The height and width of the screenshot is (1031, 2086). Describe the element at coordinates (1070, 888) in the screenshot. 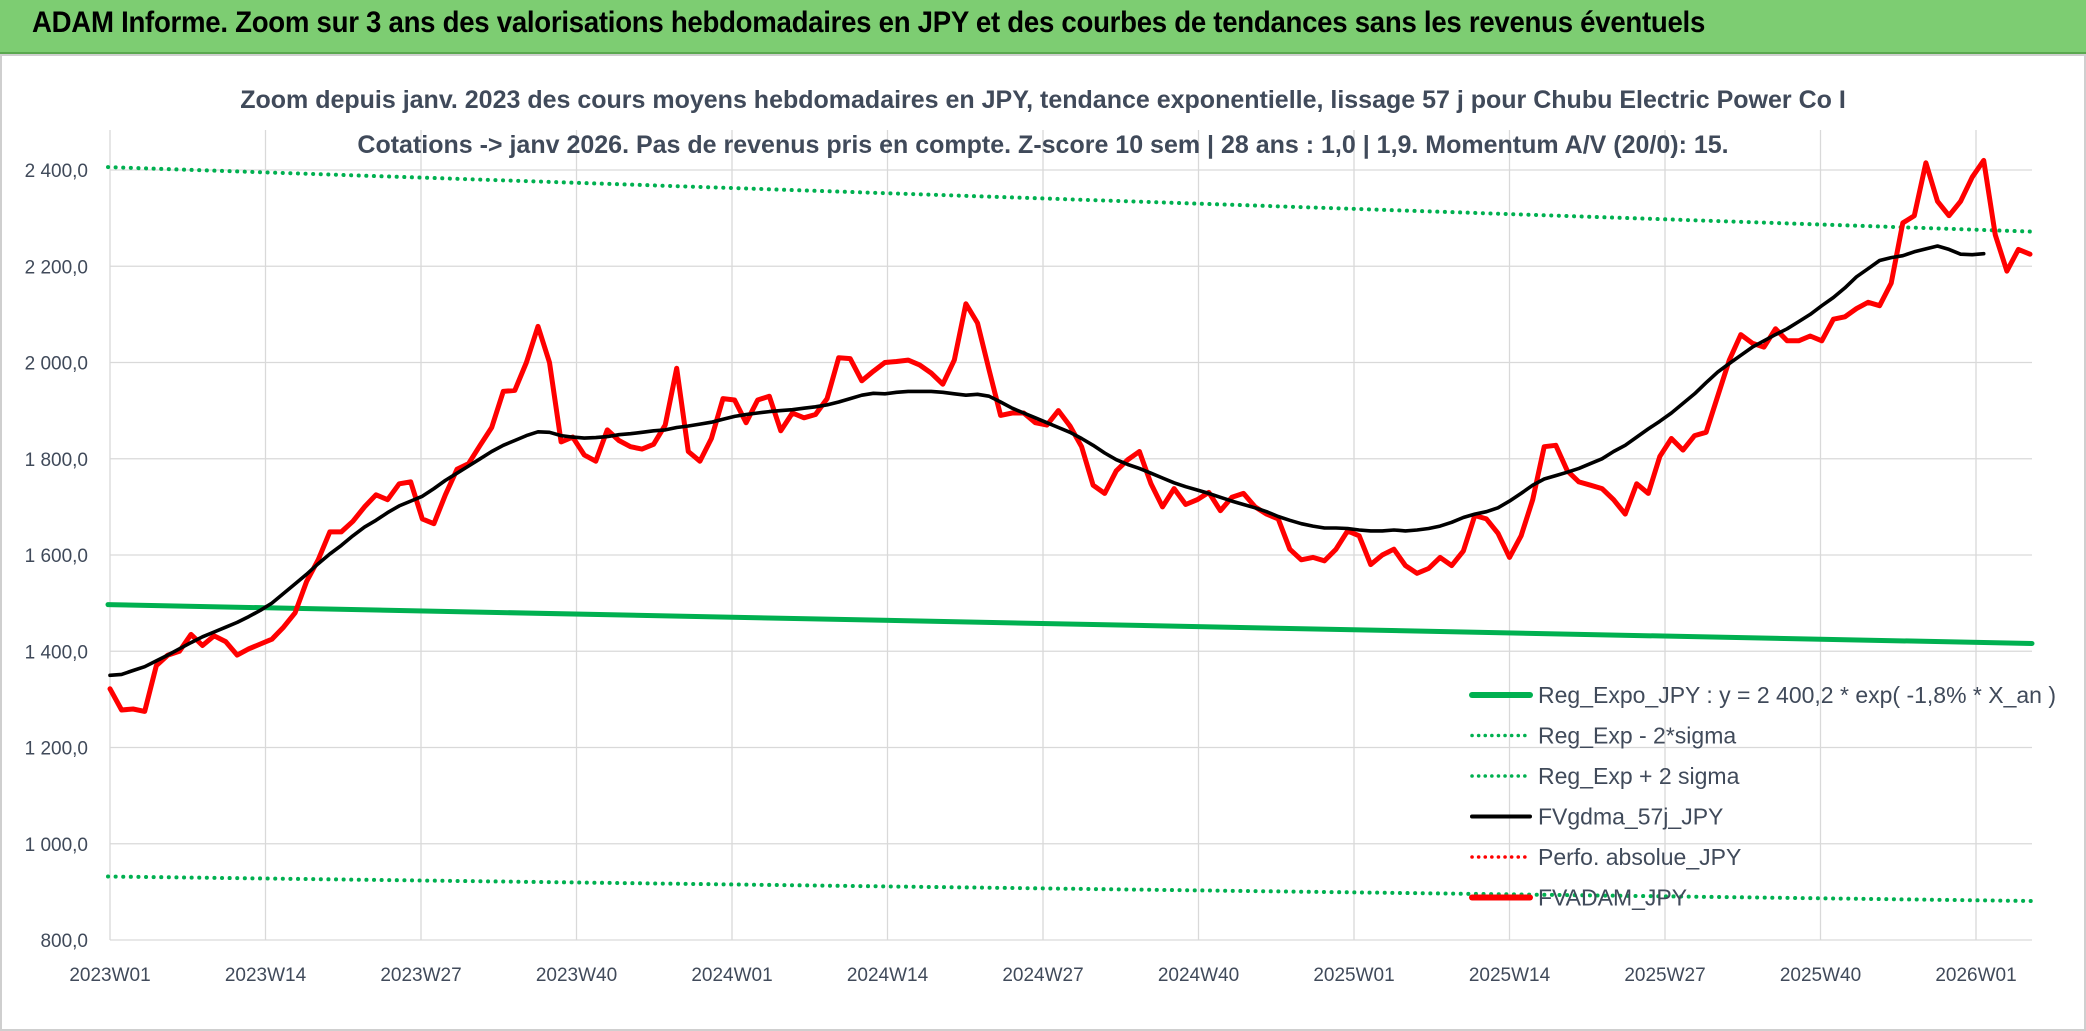

I see `series-line-lower-sigma` at that location.